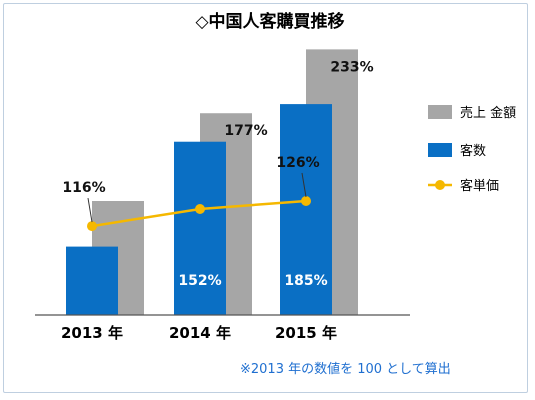 Image resolution: width=535 pixels, height=400 pixels. What do you see at coordinates (92, 333) in the screenshot?
I see `x-tick-label-0: 2013 年` at bounding box center [92, 333].